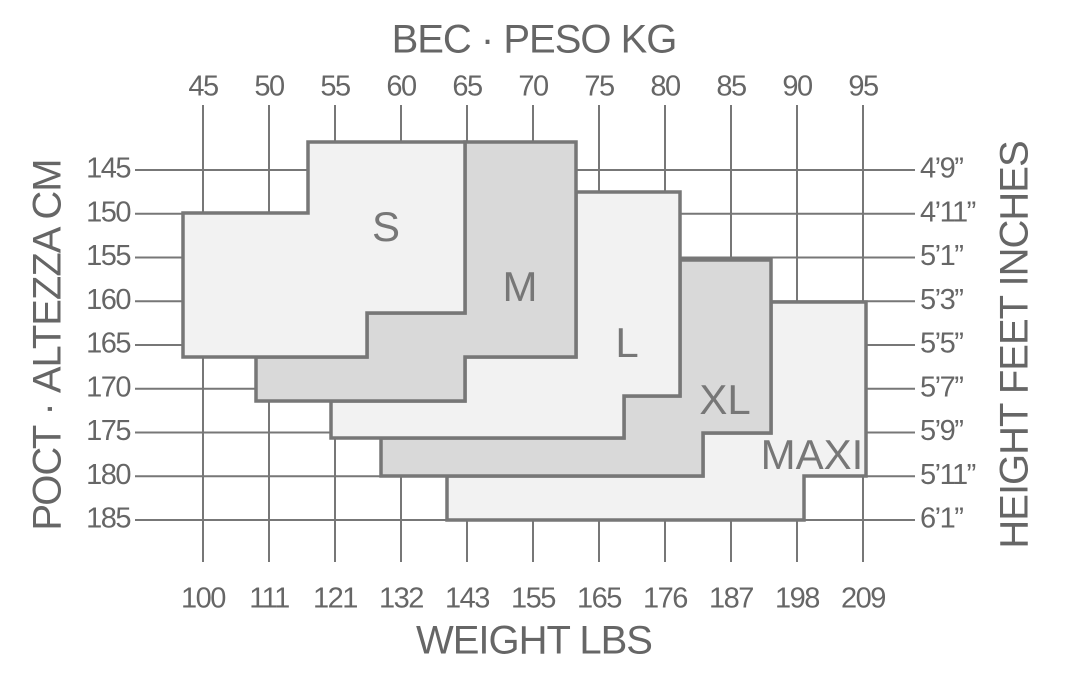 Image resolution: width=1065 pixels, height=688 pixels. I want to click on cm-tick-label: 185, so click(108, 519).